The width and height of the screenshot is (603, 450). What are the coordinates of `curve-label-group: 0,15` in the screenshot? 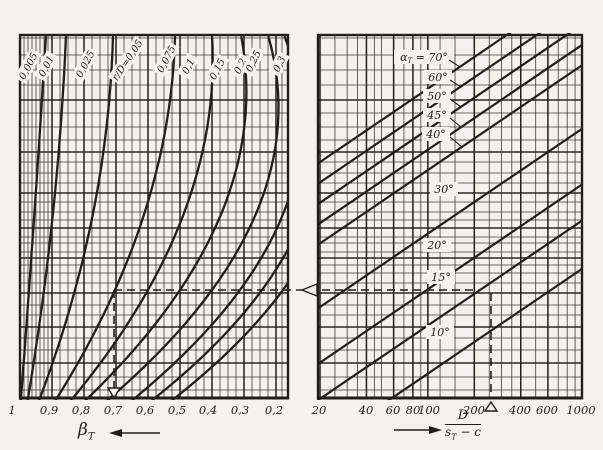 It's located at (217, 69).